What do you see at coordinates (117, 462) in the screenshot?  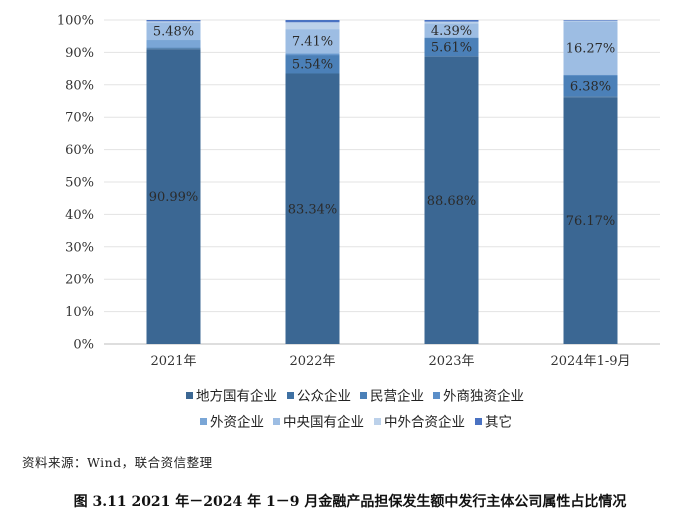 I see `source-note: 资料来源：Wind，联合资信整理` at bounding box center [117, 462].